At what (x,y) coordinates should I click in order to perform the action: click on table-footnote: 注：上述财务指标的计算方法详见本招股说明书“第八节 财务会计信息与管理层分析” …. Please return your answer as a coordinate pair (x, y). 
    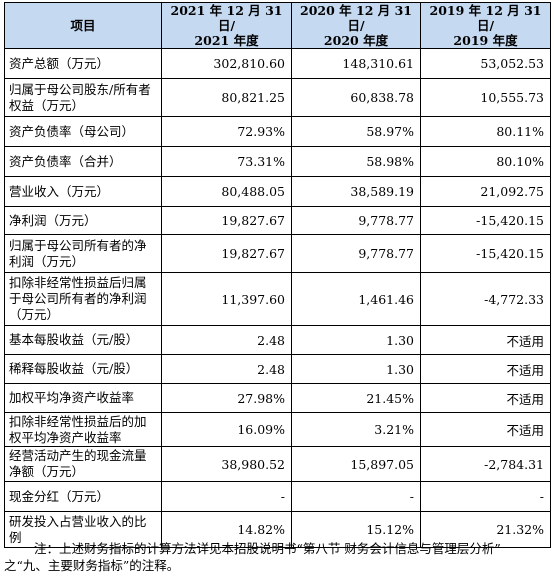
    Looking at the image, I should click on (278, 557).